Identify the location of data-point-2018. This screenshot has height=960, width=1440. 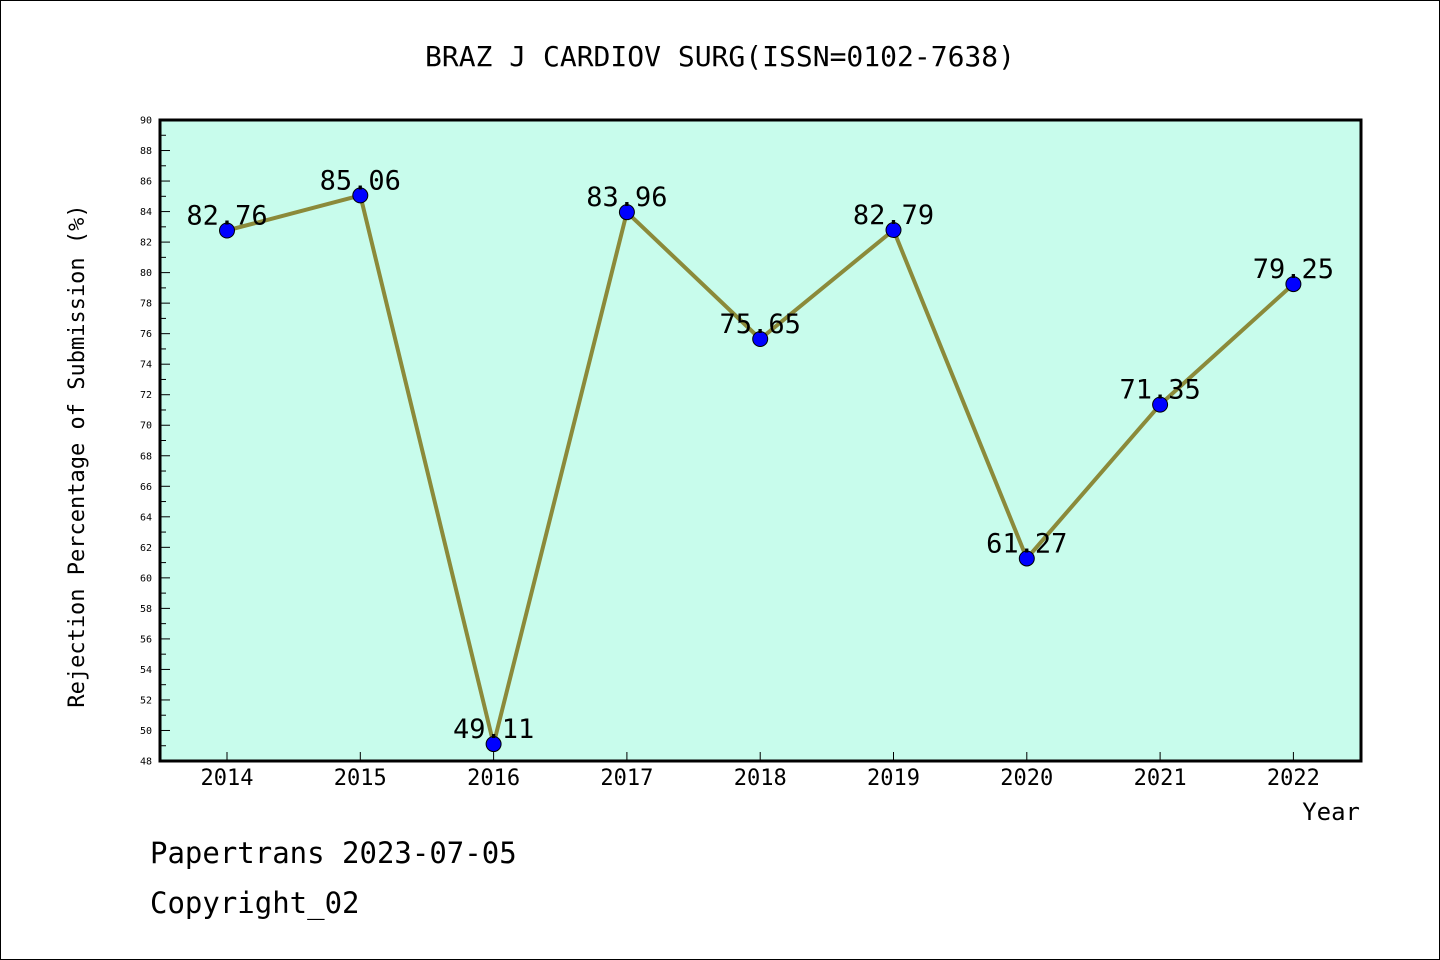
(760, 339).